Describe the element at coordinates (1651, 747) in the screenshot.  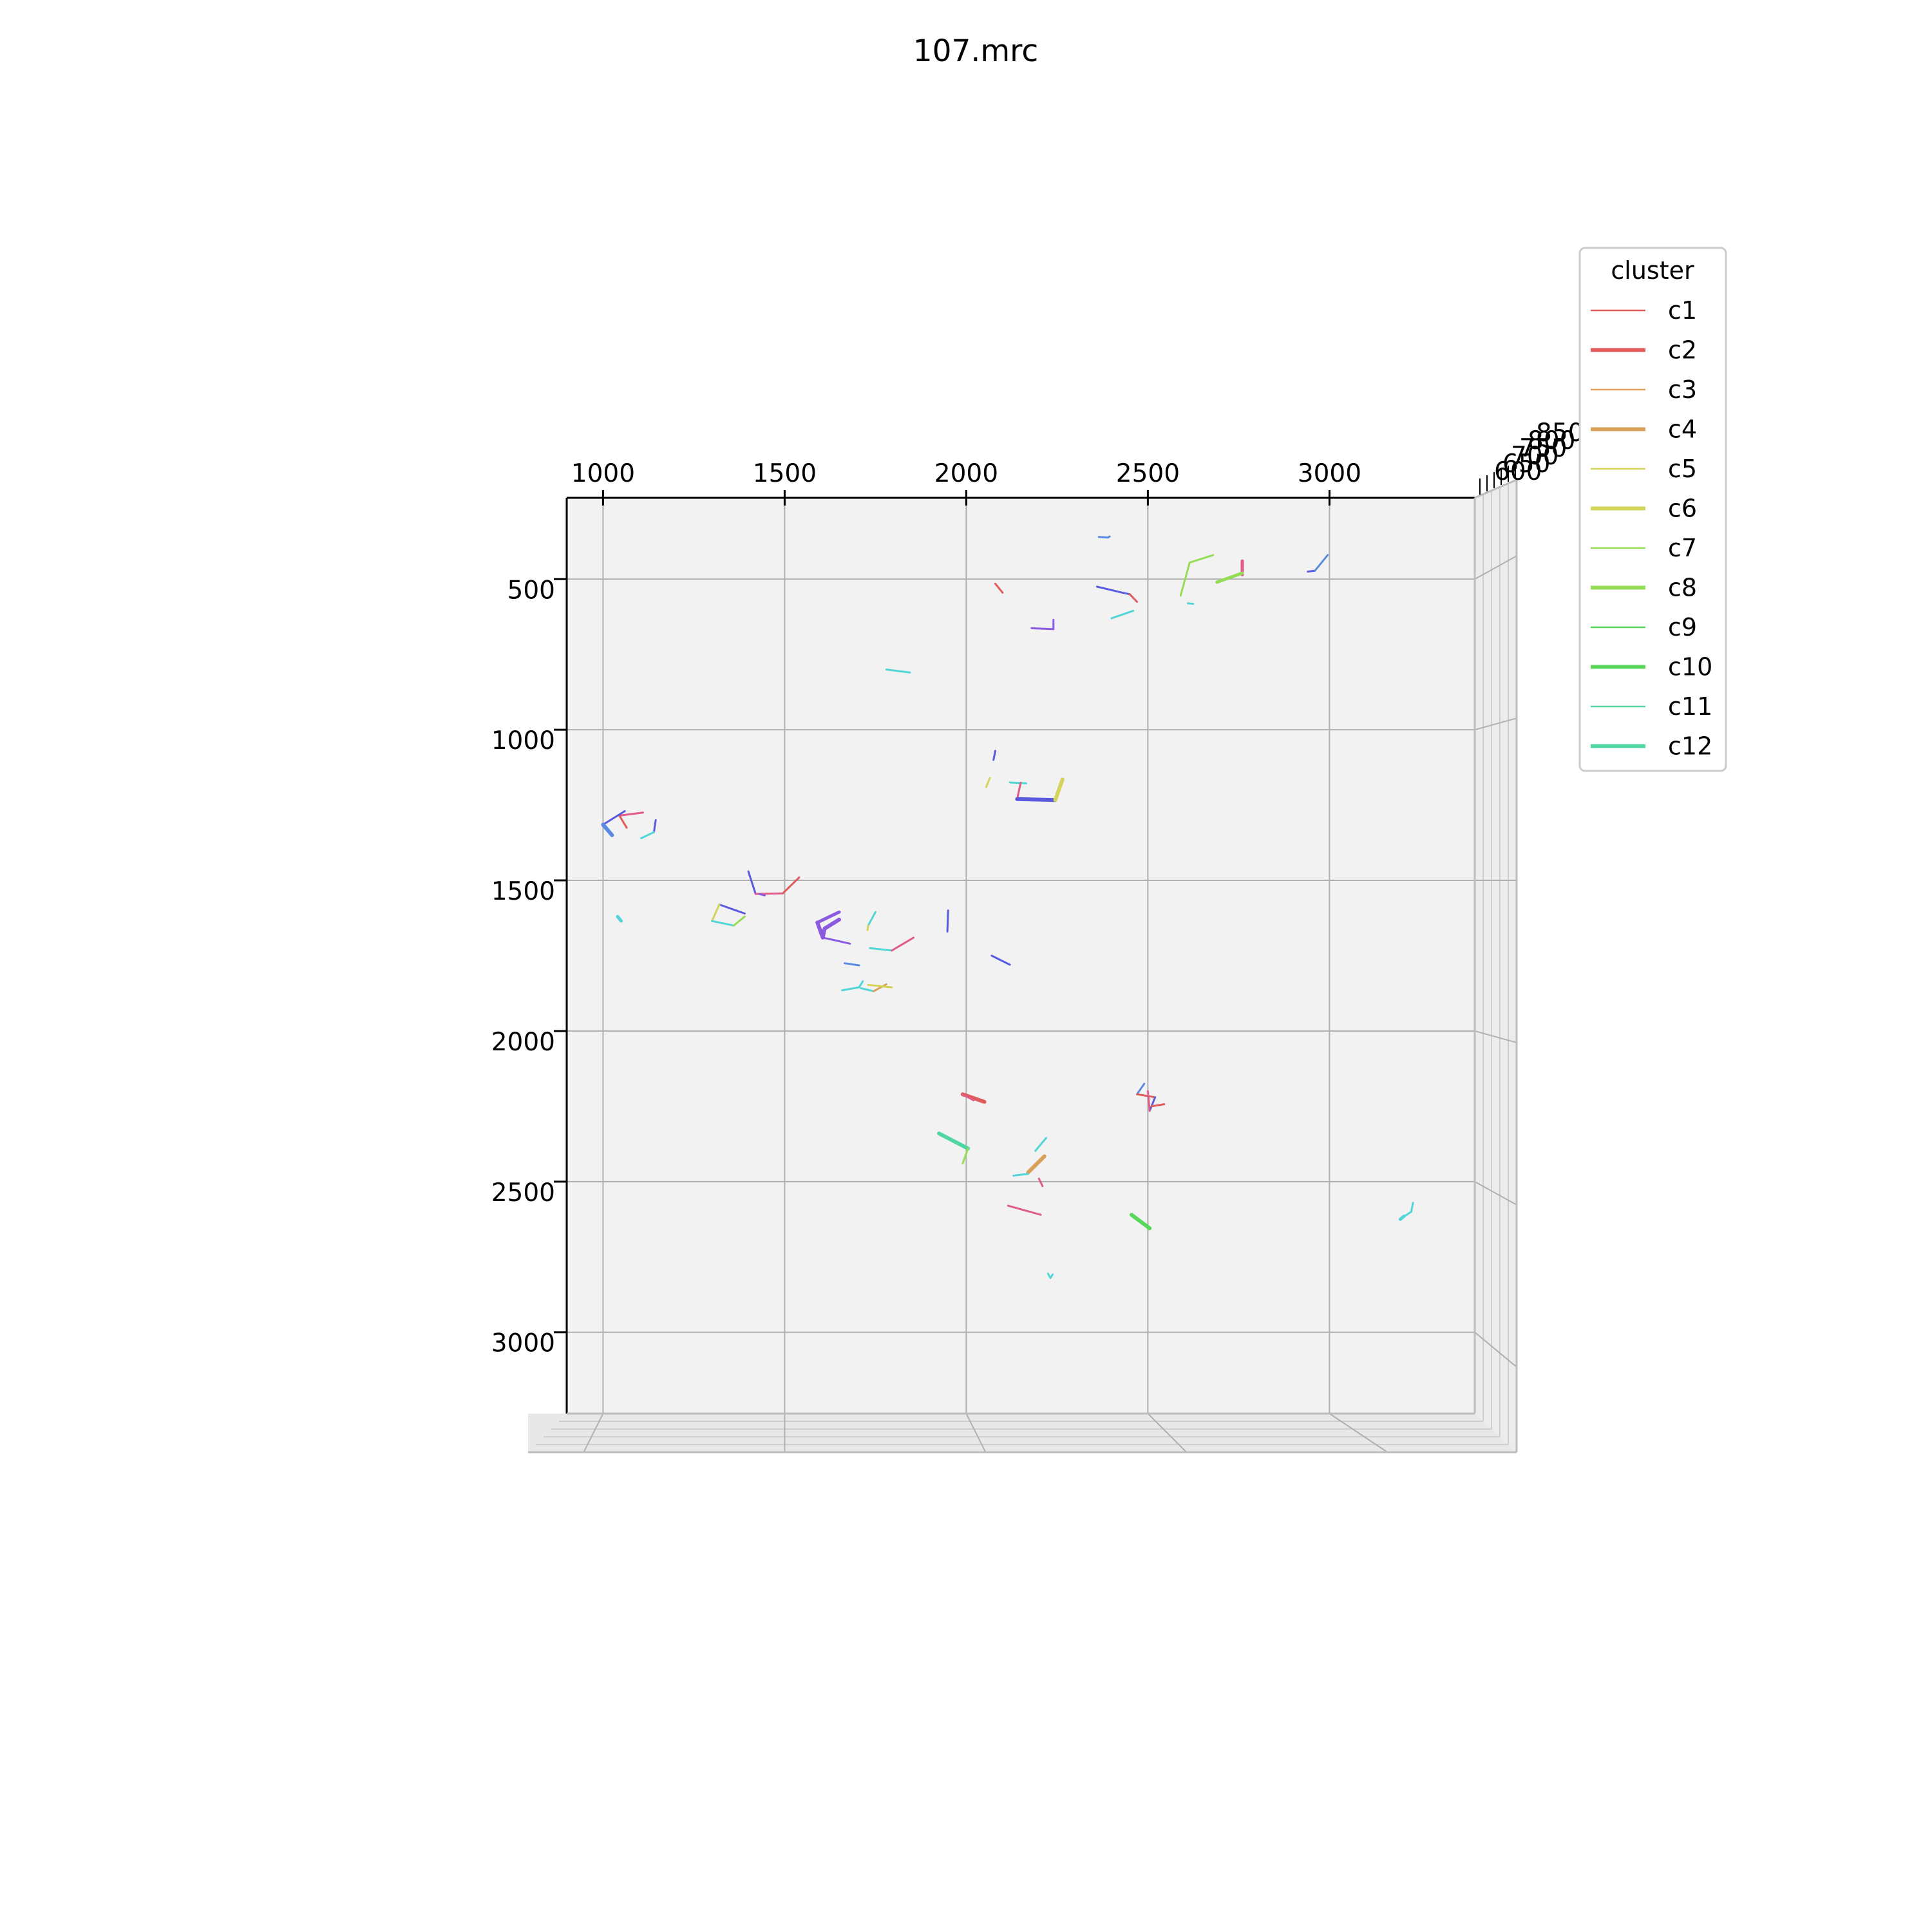
I see `legend-entry-c12: c12` at that location.